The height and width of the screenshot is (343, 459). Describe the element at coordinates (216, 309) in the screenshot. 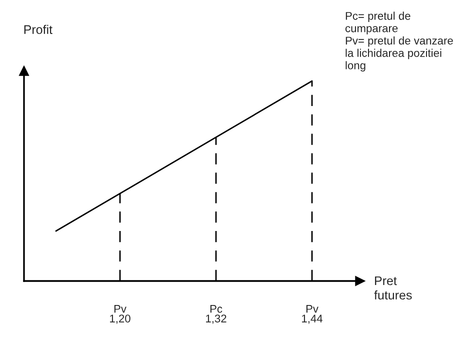

I see `ref-line-label: Pc` at that location.